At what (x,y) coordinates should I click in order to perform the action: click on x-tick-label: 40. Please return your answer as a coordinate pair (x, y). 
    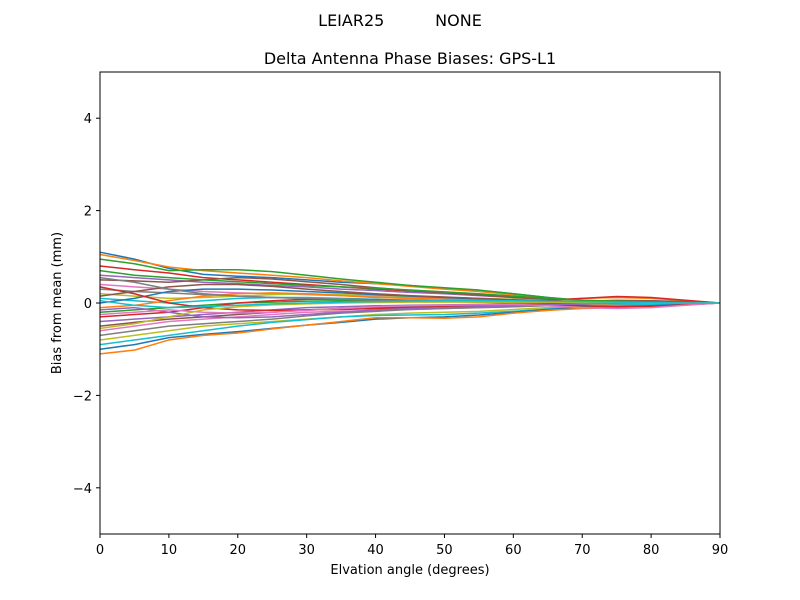
    Looking at the image, I should click on (375, 550).